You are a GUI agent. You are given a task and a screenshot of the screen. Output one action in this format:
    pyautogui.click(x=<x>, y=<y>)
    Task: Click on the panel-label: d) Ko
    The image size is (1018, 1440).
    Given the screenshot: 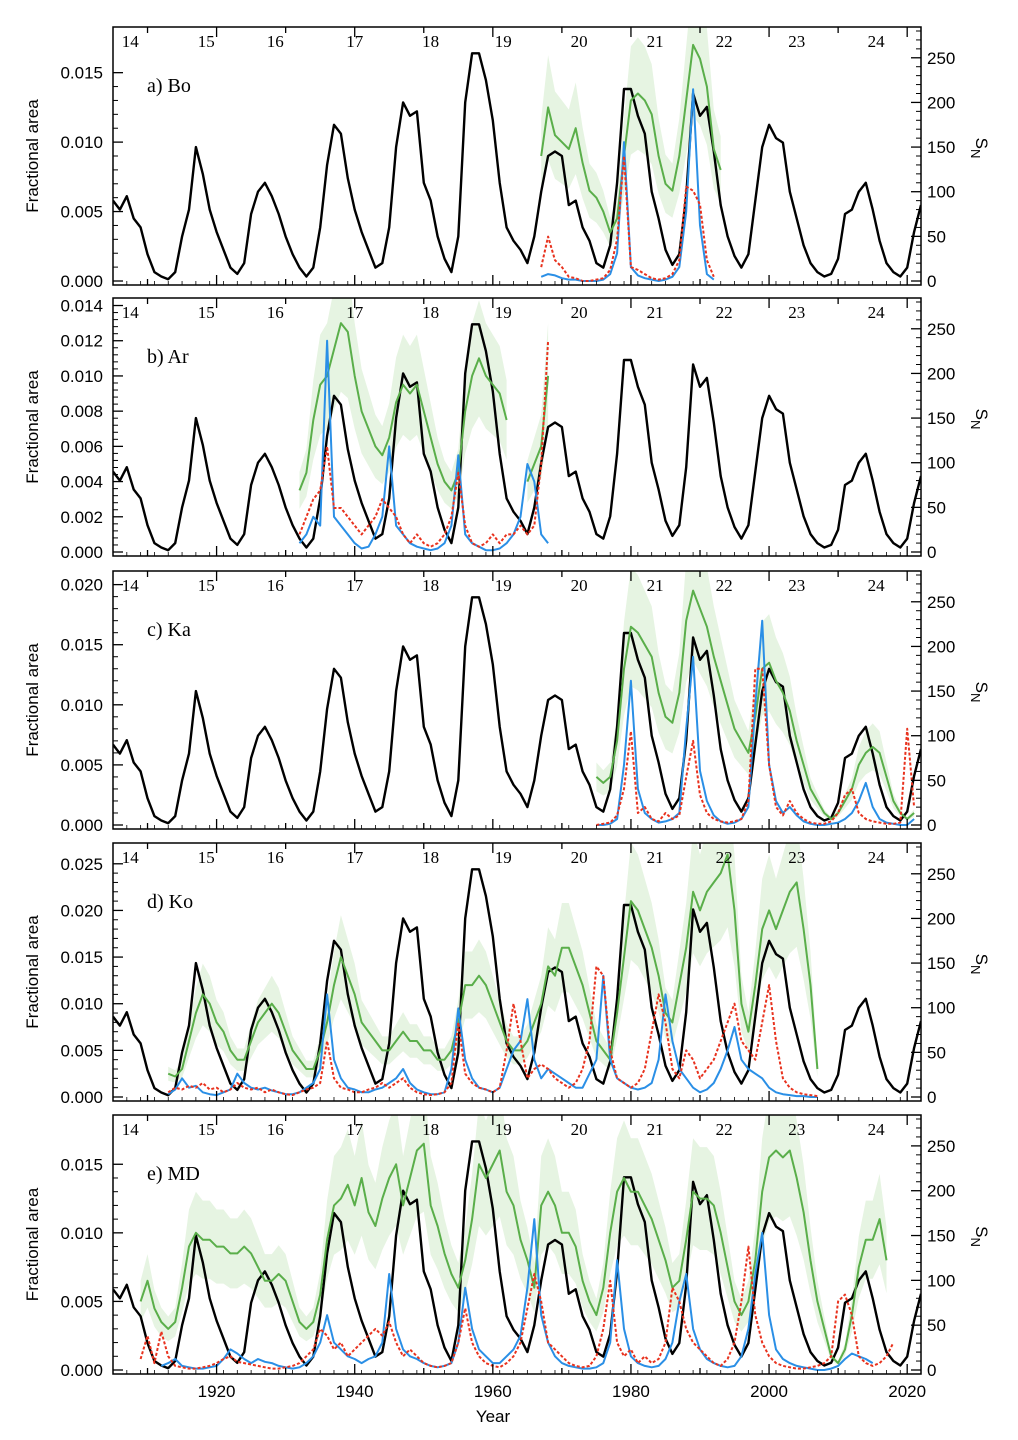 What is the action you would take?
    pyautogui.click(x=170, y=902)
    